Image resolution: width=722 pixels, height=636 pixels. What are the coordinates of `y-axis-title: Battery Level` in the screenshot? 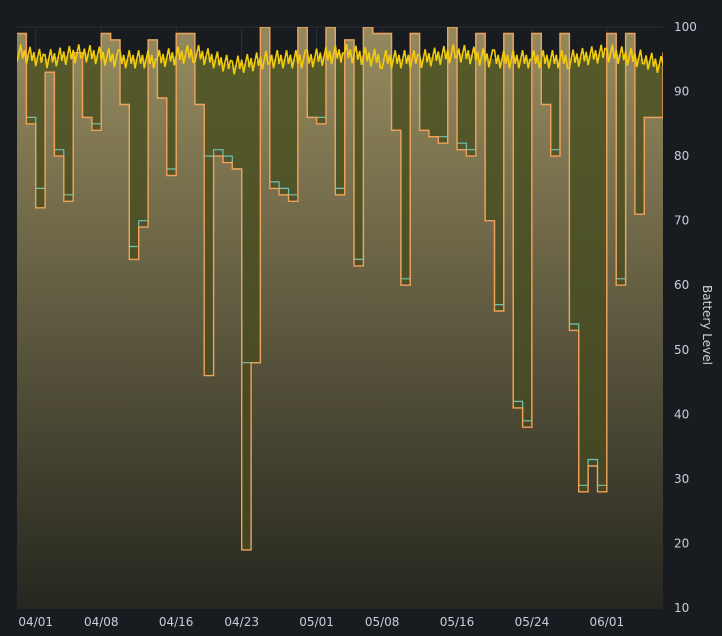 It's located at (707, 325).